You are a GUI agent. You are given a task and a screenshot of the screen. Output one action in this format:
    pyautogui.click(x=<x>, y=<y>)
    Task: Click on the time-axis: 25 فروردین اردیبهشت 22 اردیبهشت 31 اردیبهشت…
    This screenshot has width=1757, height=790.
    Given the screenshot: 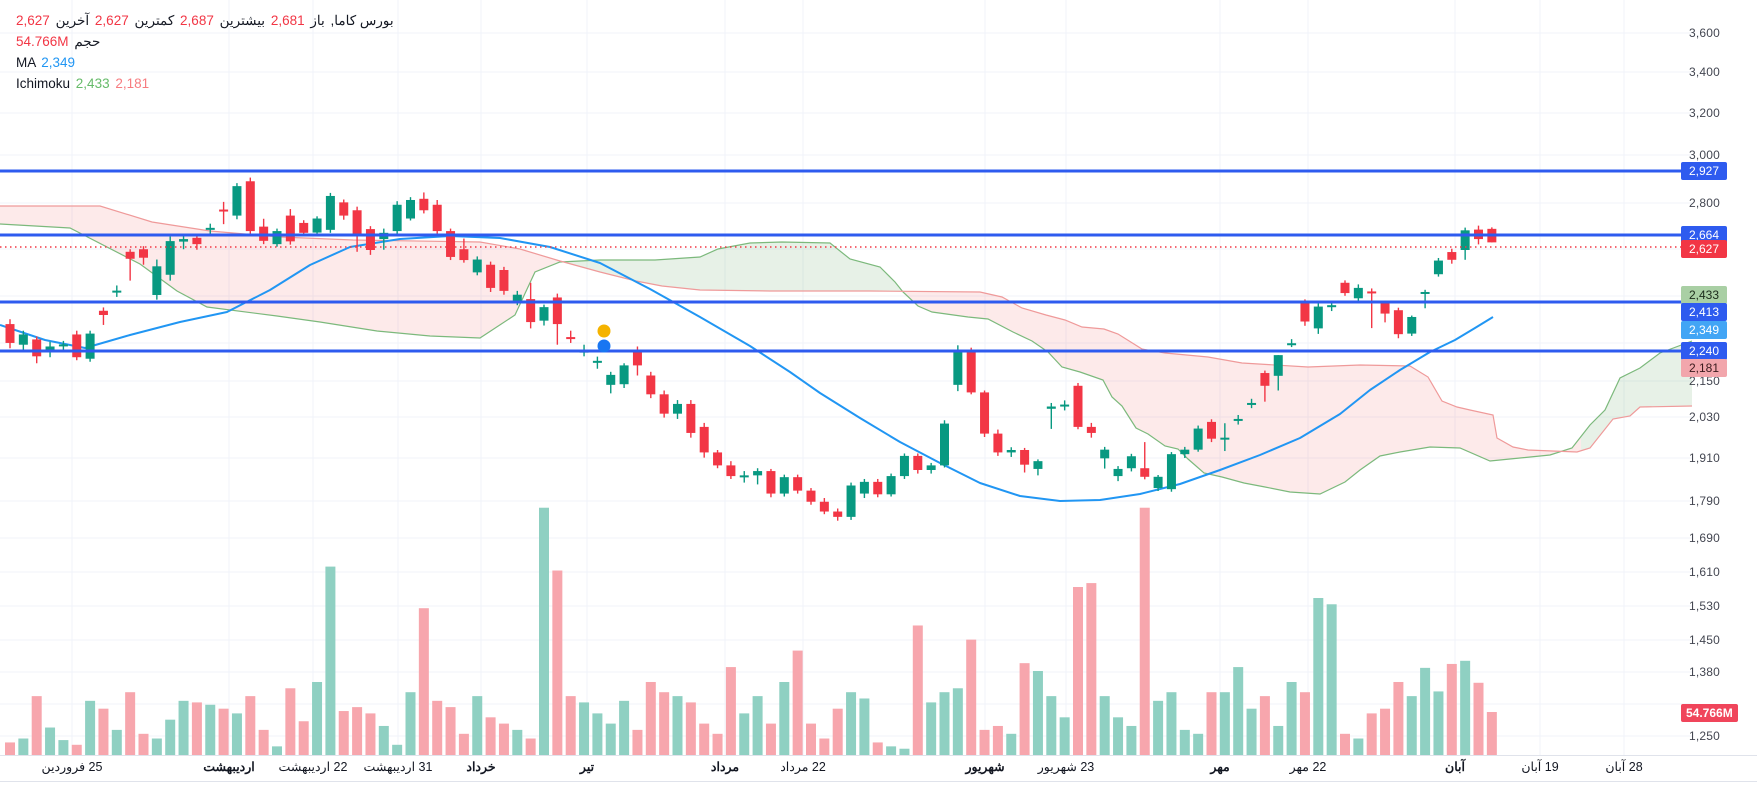 What is the action you would take?
    pyautogui.click(x=878, y=769)
    